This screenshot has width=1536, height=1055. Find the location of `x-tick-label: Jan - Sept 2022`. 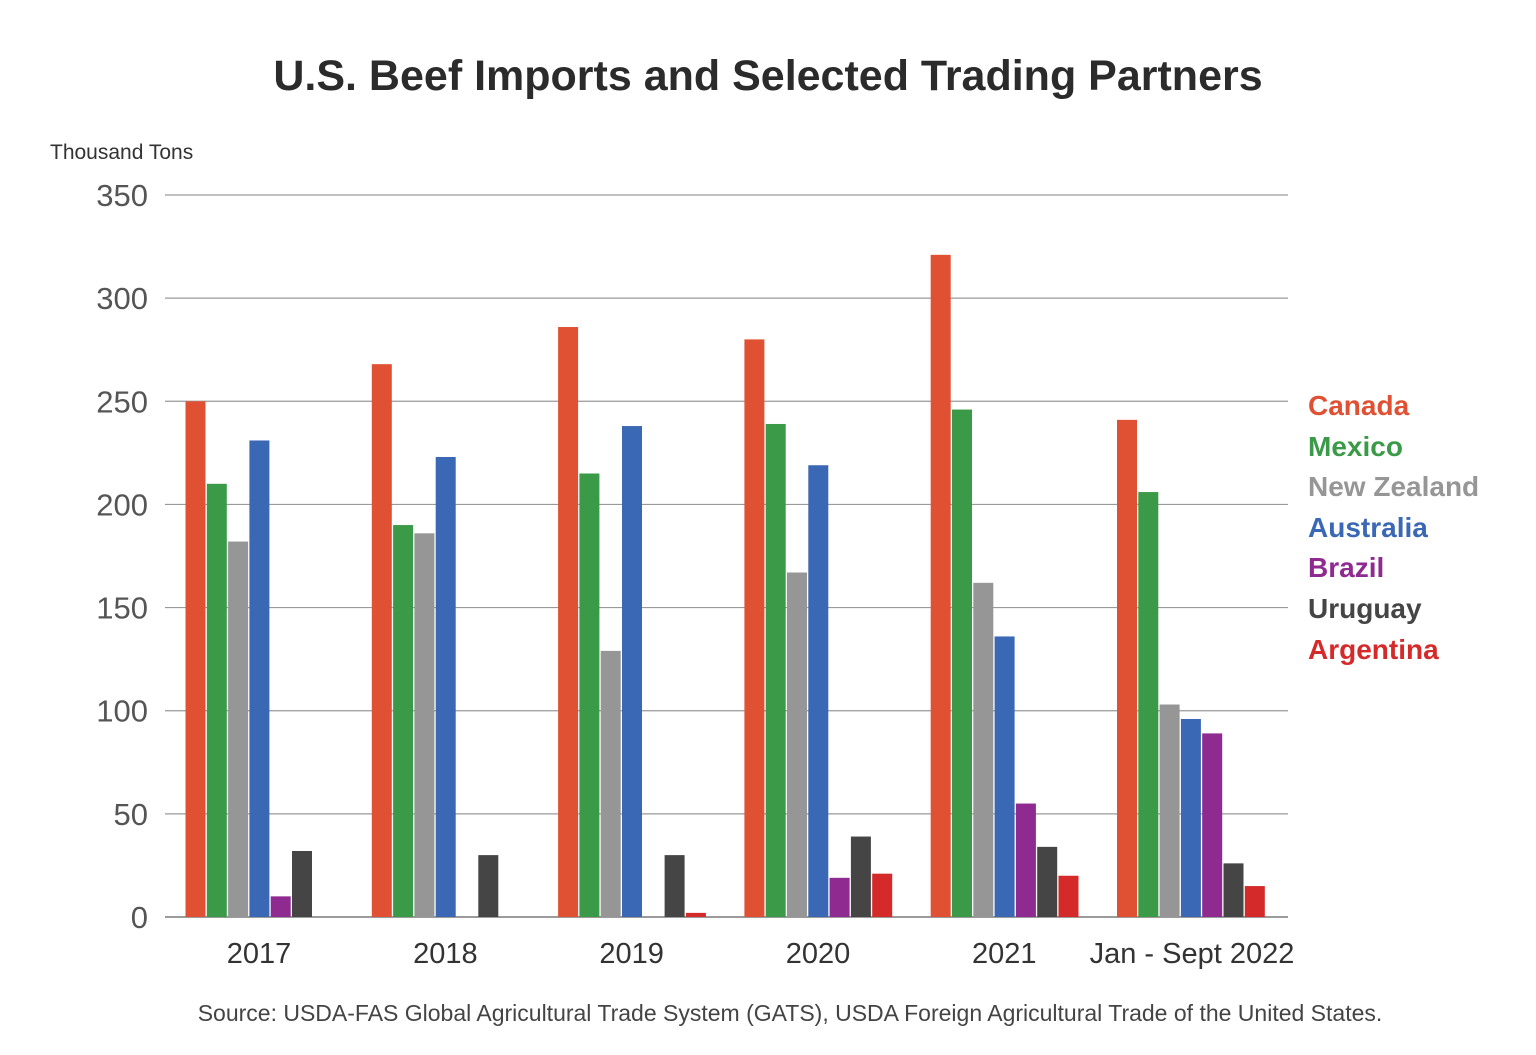

x-tick-label: Jan - Sept 2022 is located at coordinates (1192, 954).